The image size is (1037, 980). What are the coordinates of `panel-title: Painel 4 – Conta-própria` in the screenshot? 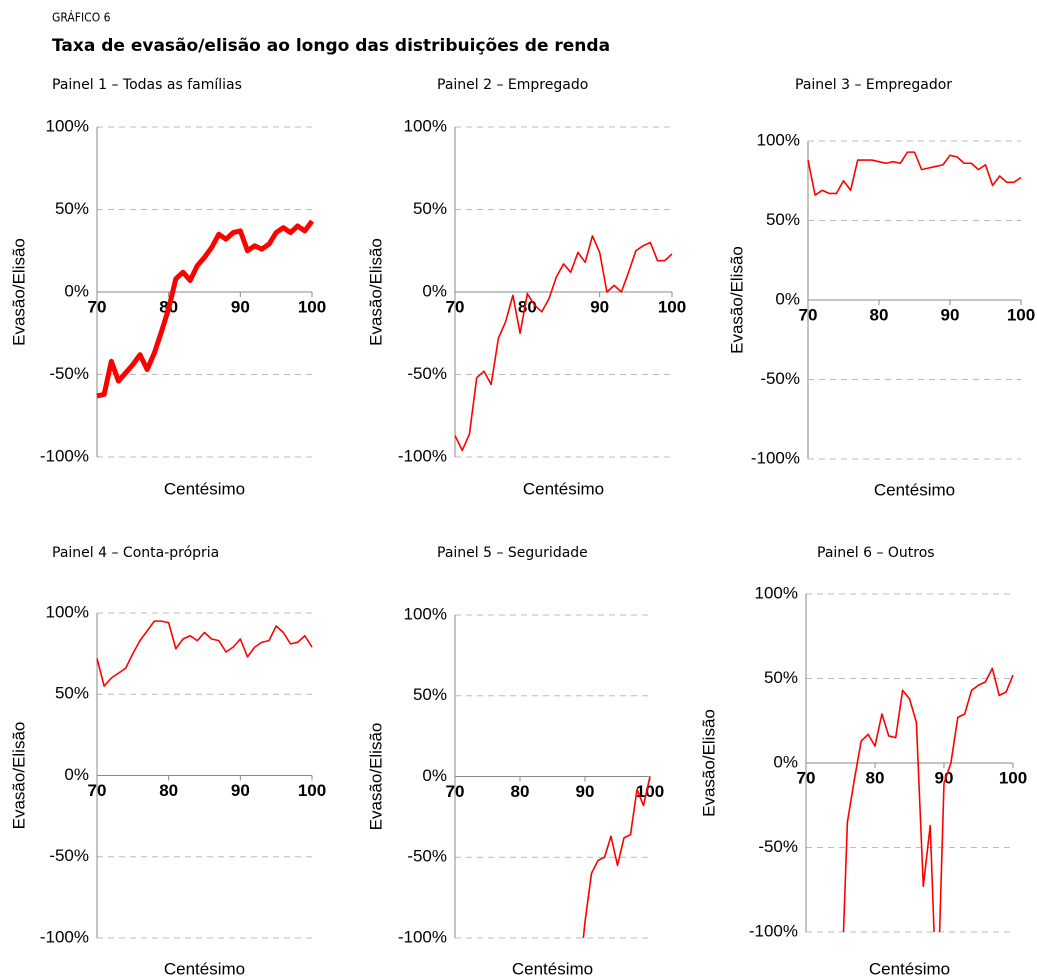 It's located at (135, 553).